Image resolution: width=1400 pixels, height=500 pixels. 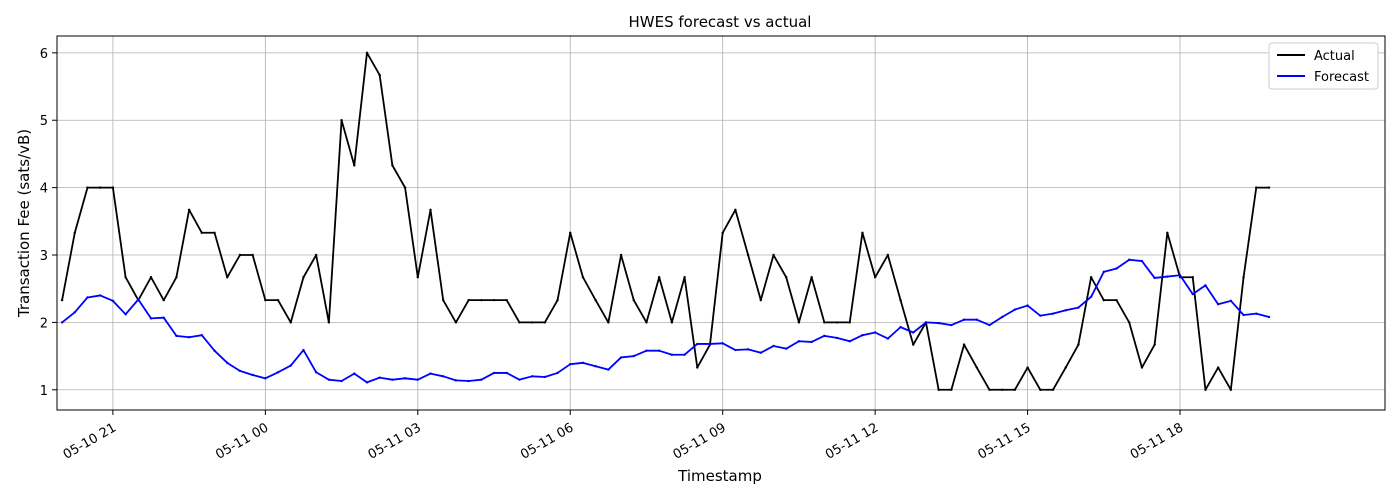 I want to click on chart-title: HWES forecast vs actual, so click(x=720, y=22).